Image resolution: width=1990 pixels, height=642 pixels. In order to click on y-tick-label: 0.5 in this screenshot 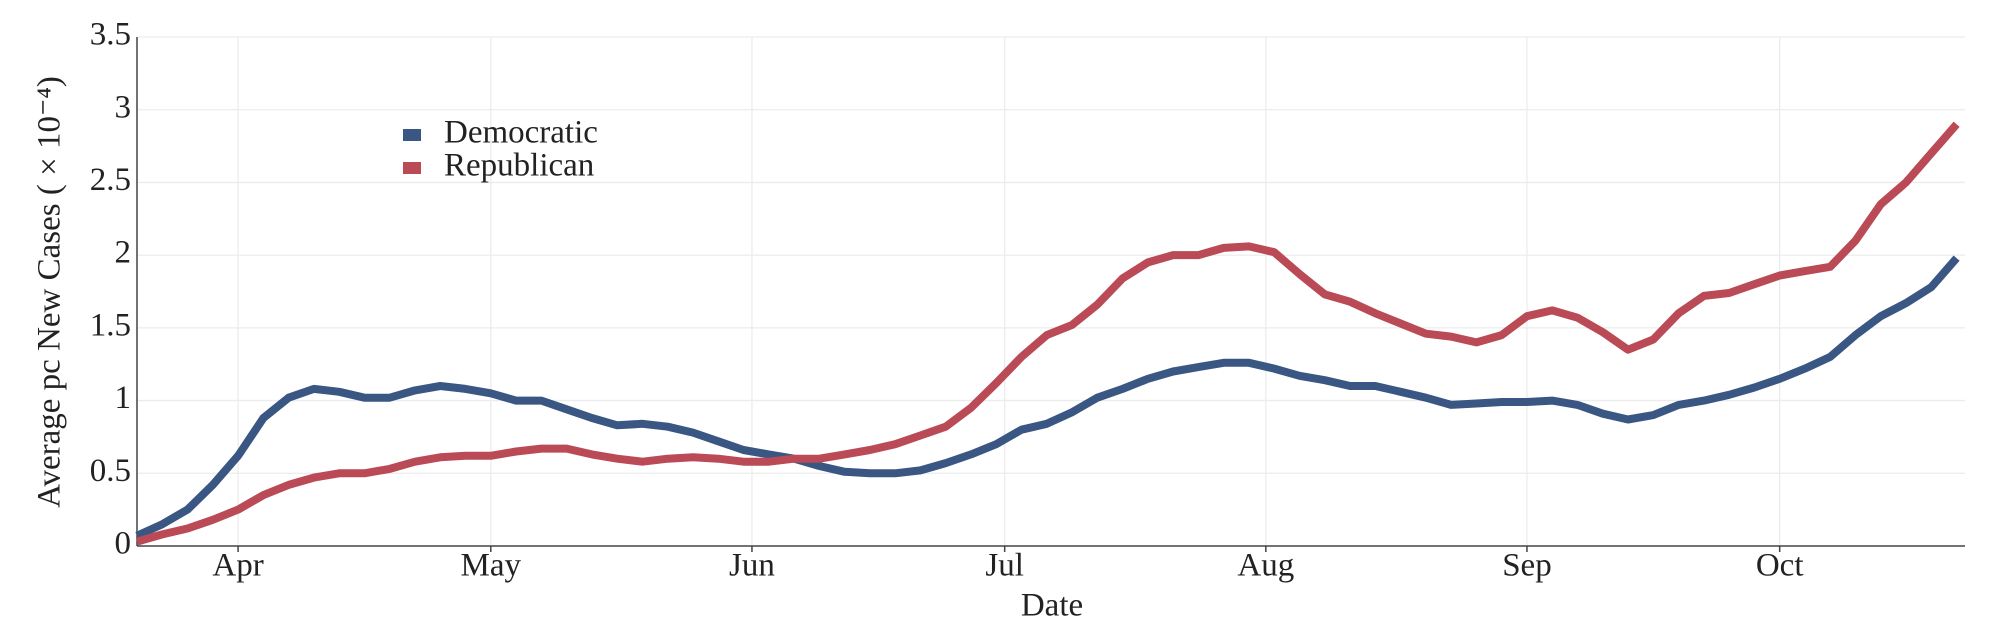, I will do `click(110, 471)`.